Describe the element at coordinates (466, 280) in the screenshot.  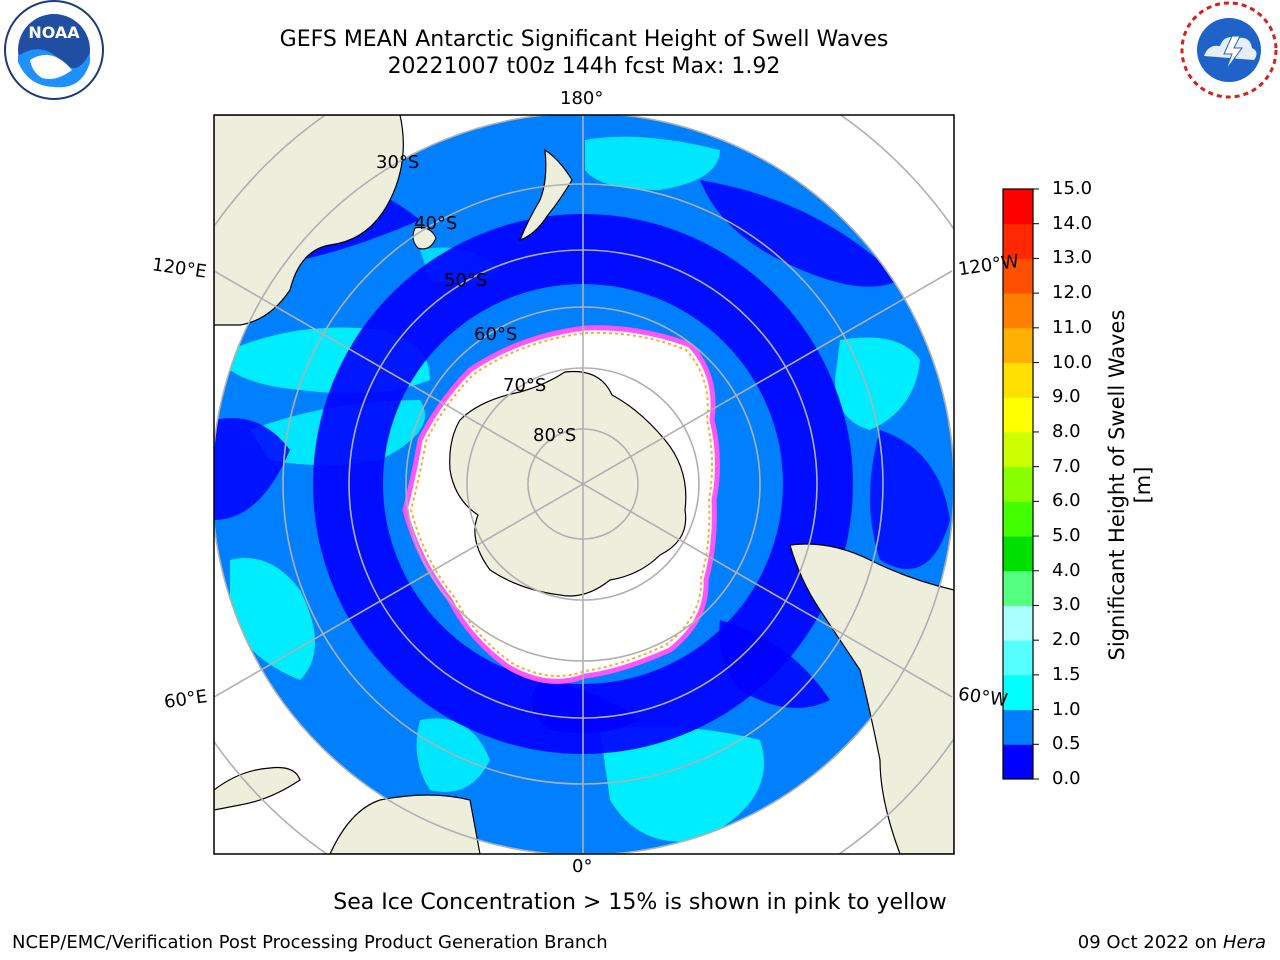
I see `lat-label-50s: 50°S` at that location.